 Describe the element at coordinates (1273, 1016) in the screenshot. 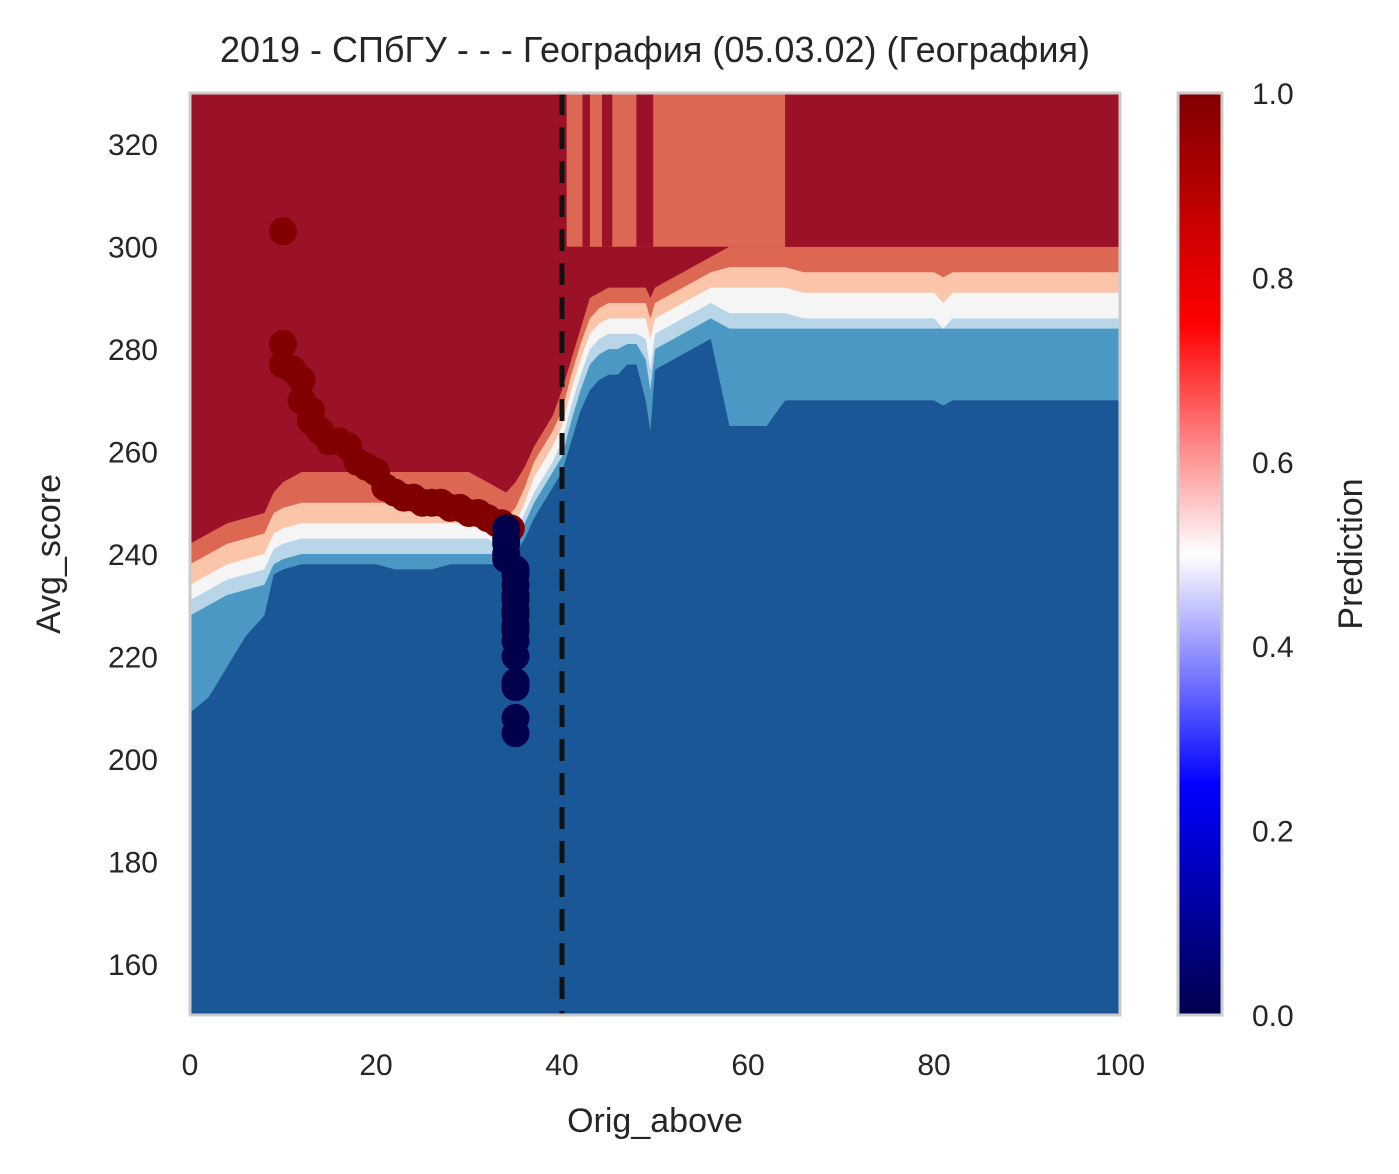

I see `colorbar-tick-label: 0.0` at that location.